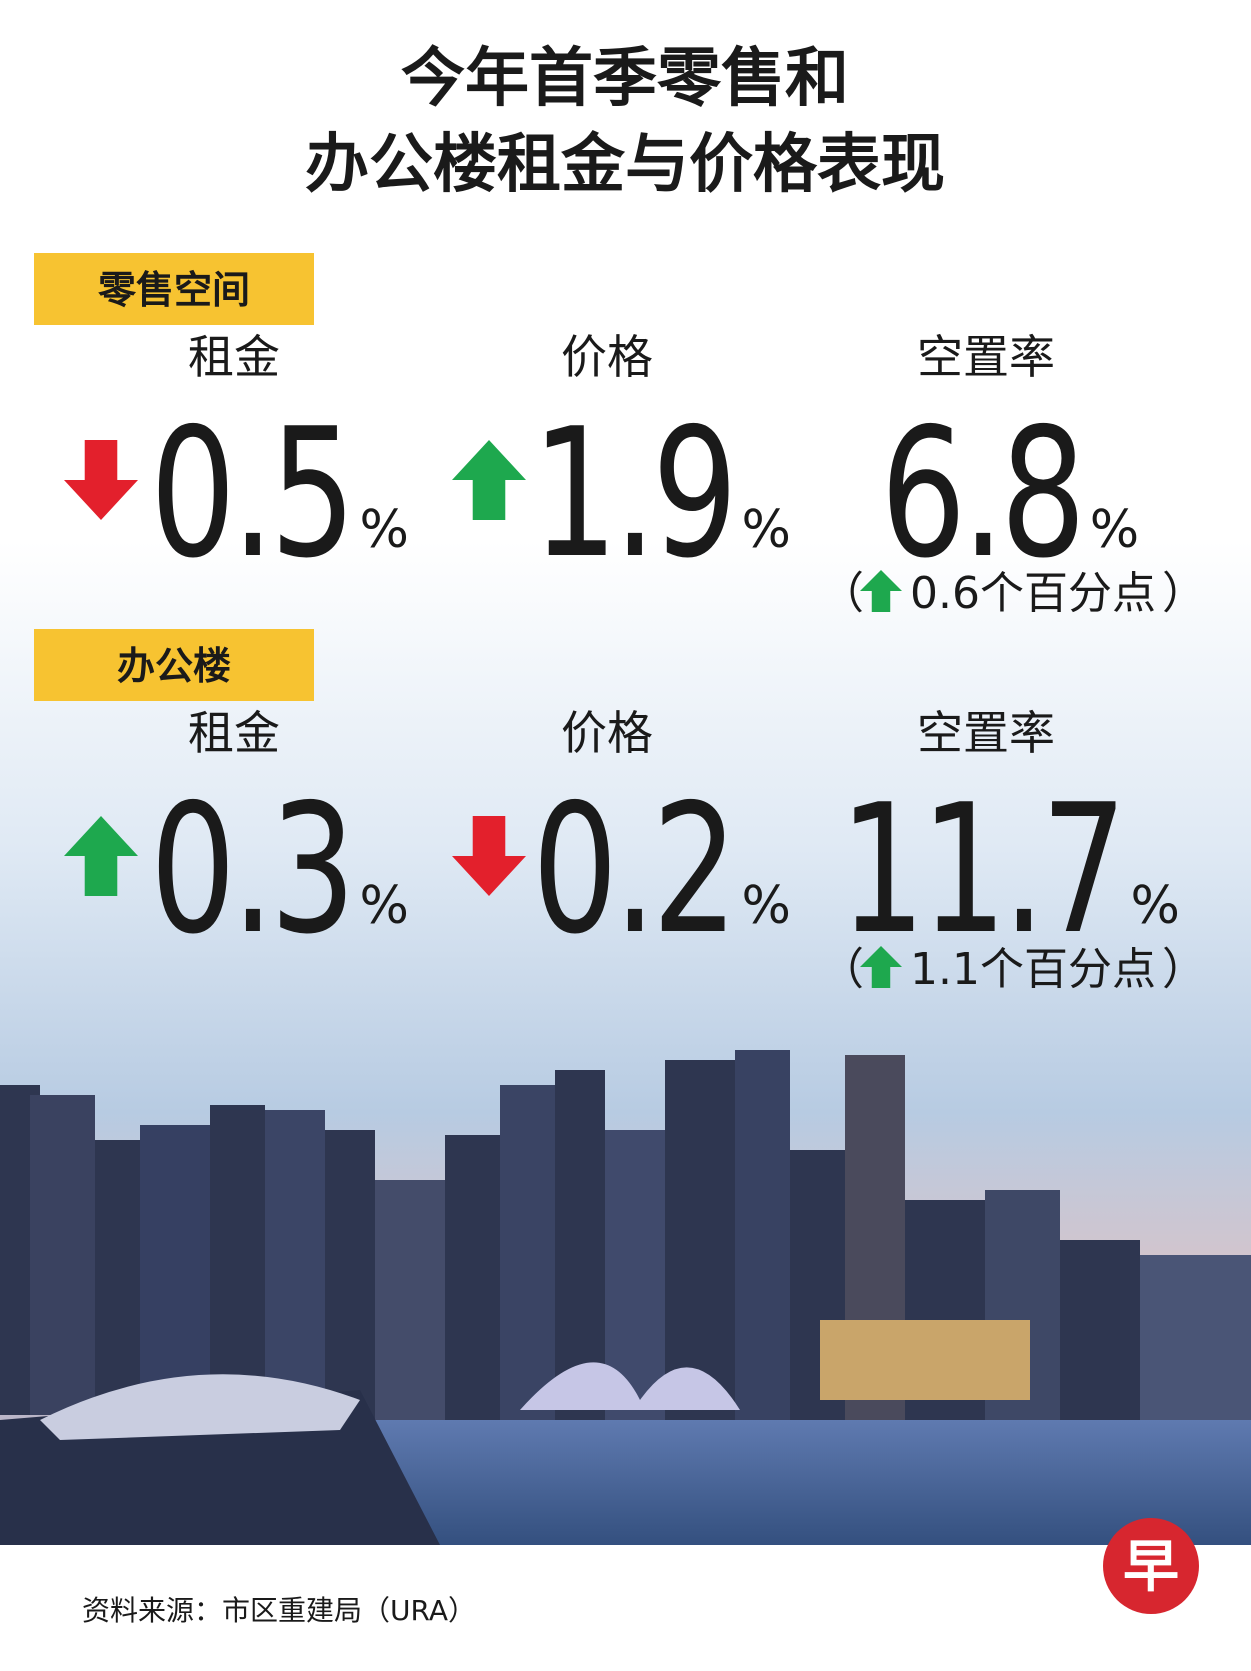 The height and width of the screenshot is (1671, 1251). Describe the element at coordinates (279, 1610) in the screenshot. I see `source-note: 资料来源：市区重建局（URA）` at that location.